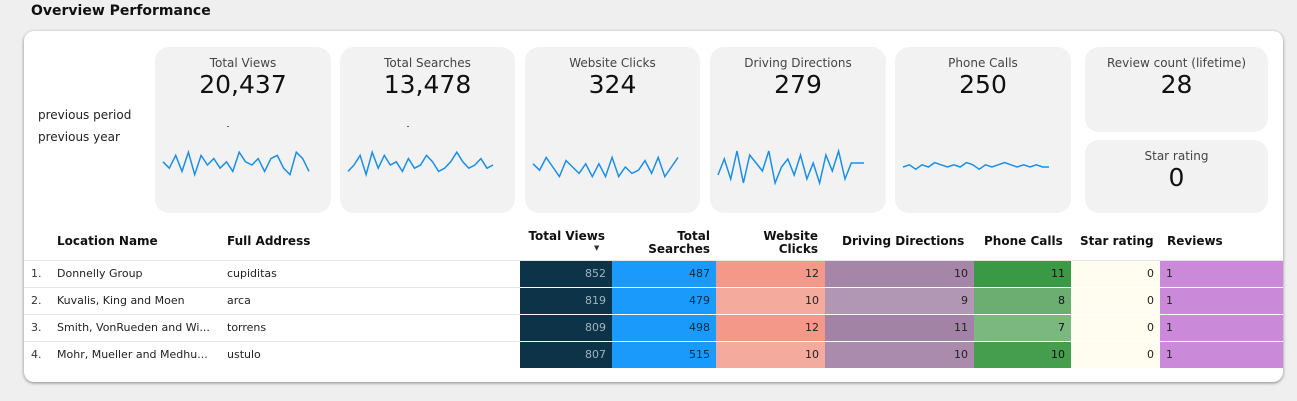 The width and height of the screenshot is (1297, 401). What do you see at coordinates (79, 137) in the screenshot?
I see `legend-previous-year: previous year` at bounding box center [79, 137].